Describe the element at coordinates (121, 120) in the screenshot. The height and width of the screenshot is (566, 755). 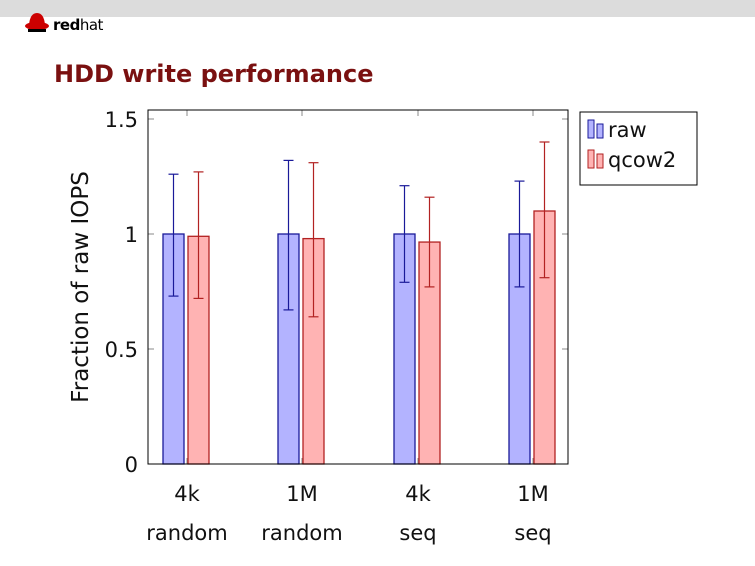
I see `y-tick-label: 1.5` at that location.